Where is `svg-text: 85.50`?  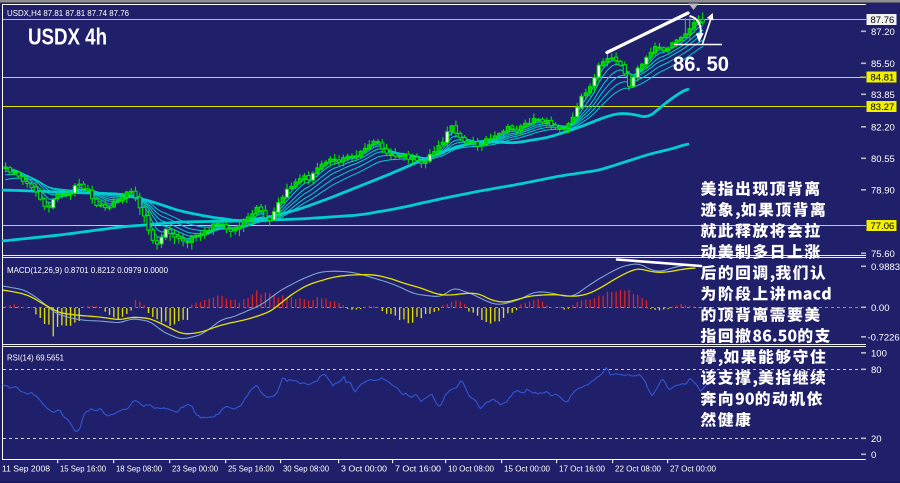
svg-text: 85.50 is located at coordinates (883, 64).